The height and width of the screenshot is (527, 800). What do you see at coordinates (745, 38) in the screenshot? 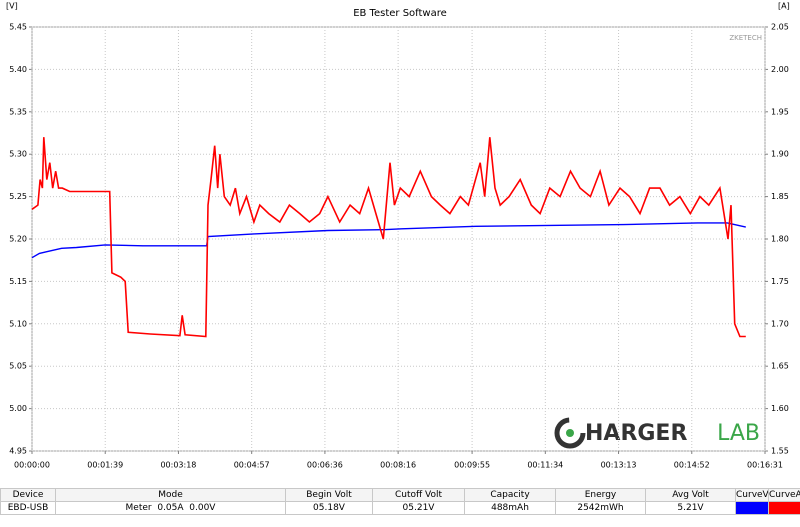
I see `watermark: ZKETECH` at bounding box center [745, 38].